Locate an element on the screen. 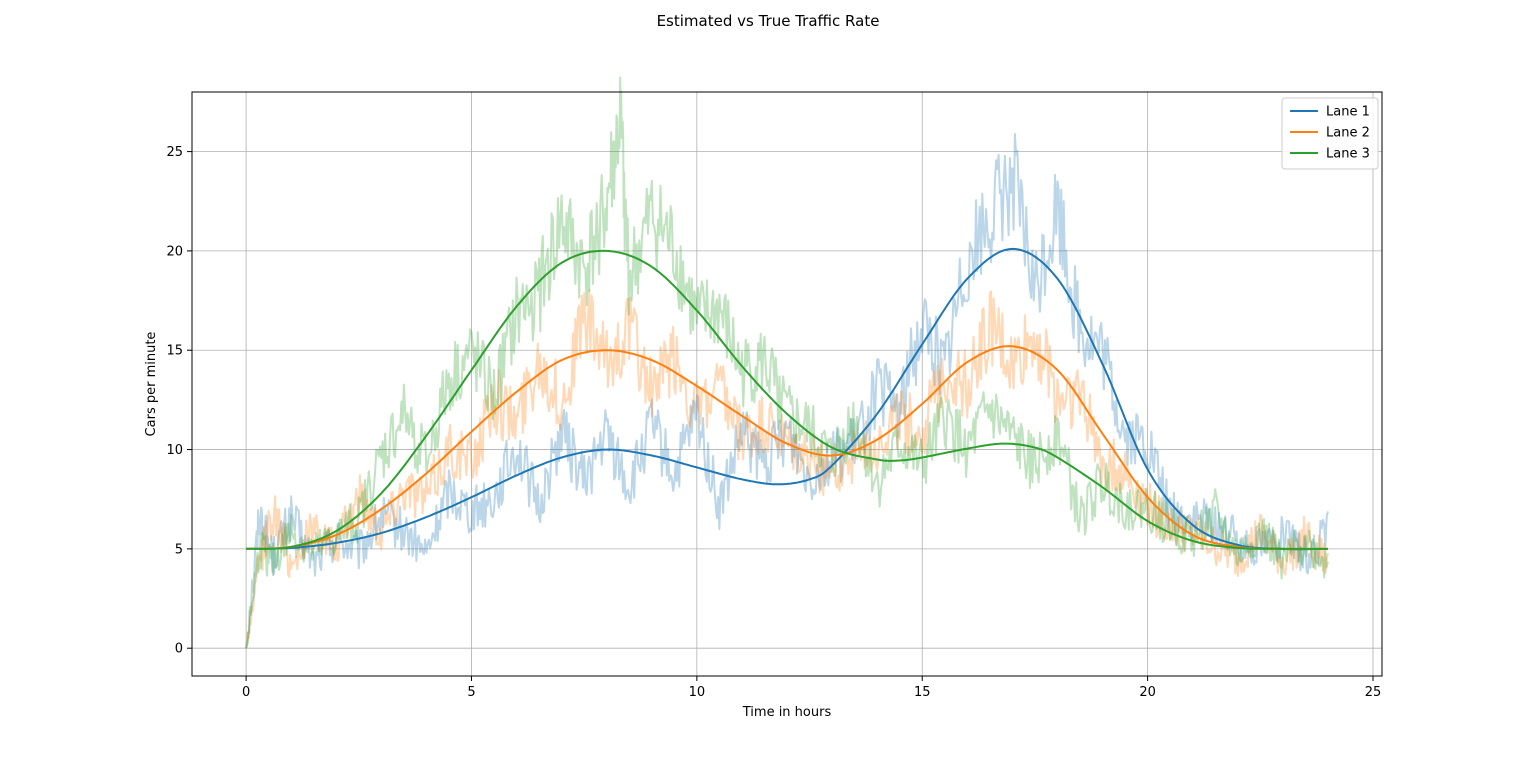 The image size is (1536, 759). legend: Lane 1 Lane 2 Lane 3 is located at coordinates (1330, 133).